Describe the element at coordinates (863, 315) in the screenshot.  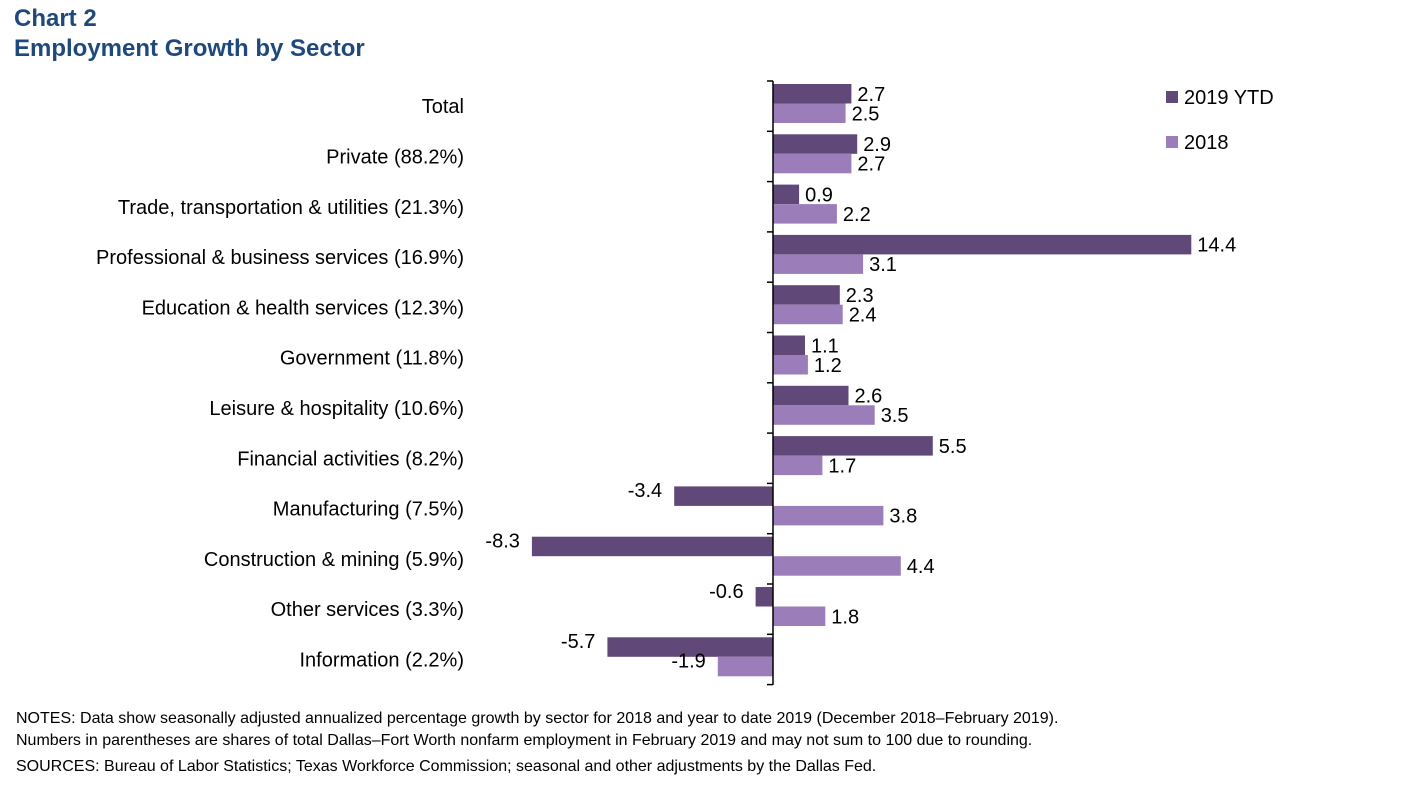
I see `value-label-2018-education-and-health-services: 2.4` at that location.